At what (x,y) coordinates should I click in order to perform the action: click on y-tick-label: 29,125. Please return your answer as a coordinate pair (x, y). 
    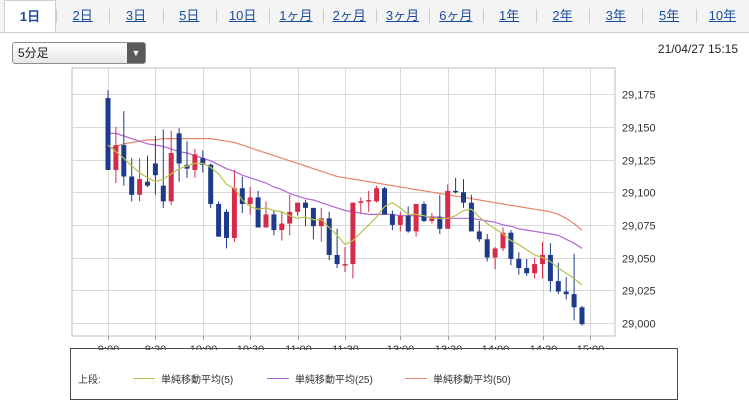
    Looking at the image, I should click on (639, 162).